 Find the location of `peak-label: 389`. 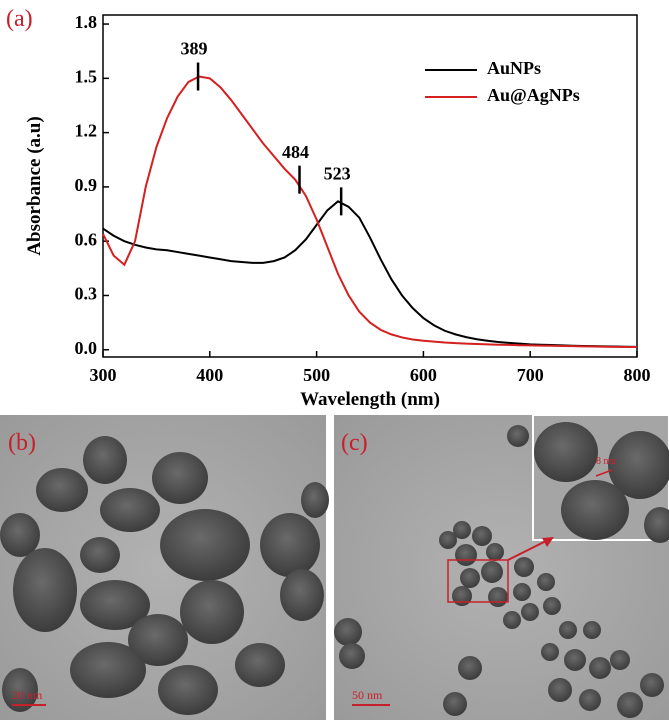

peak-label: 389 is located at coordinates (194, 49).